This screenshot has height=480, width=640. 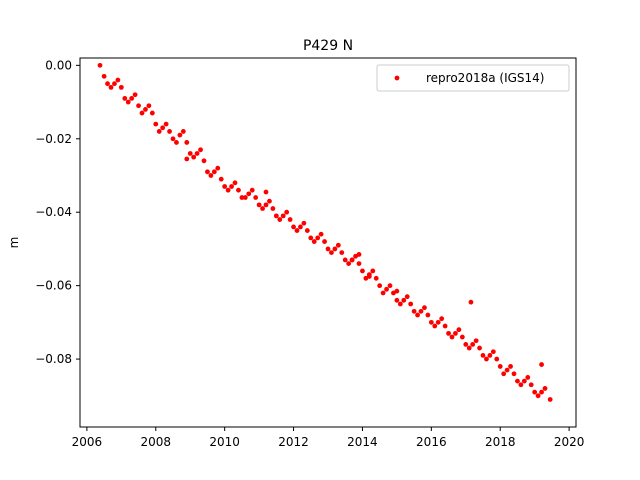 I want to click on chart-title: P429 N, so click(x=328, y=46).